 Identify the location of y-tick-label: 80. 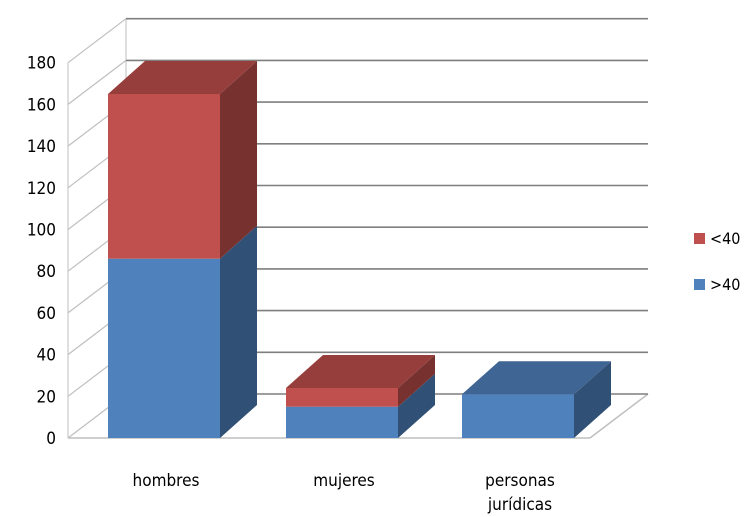
(46, 272).